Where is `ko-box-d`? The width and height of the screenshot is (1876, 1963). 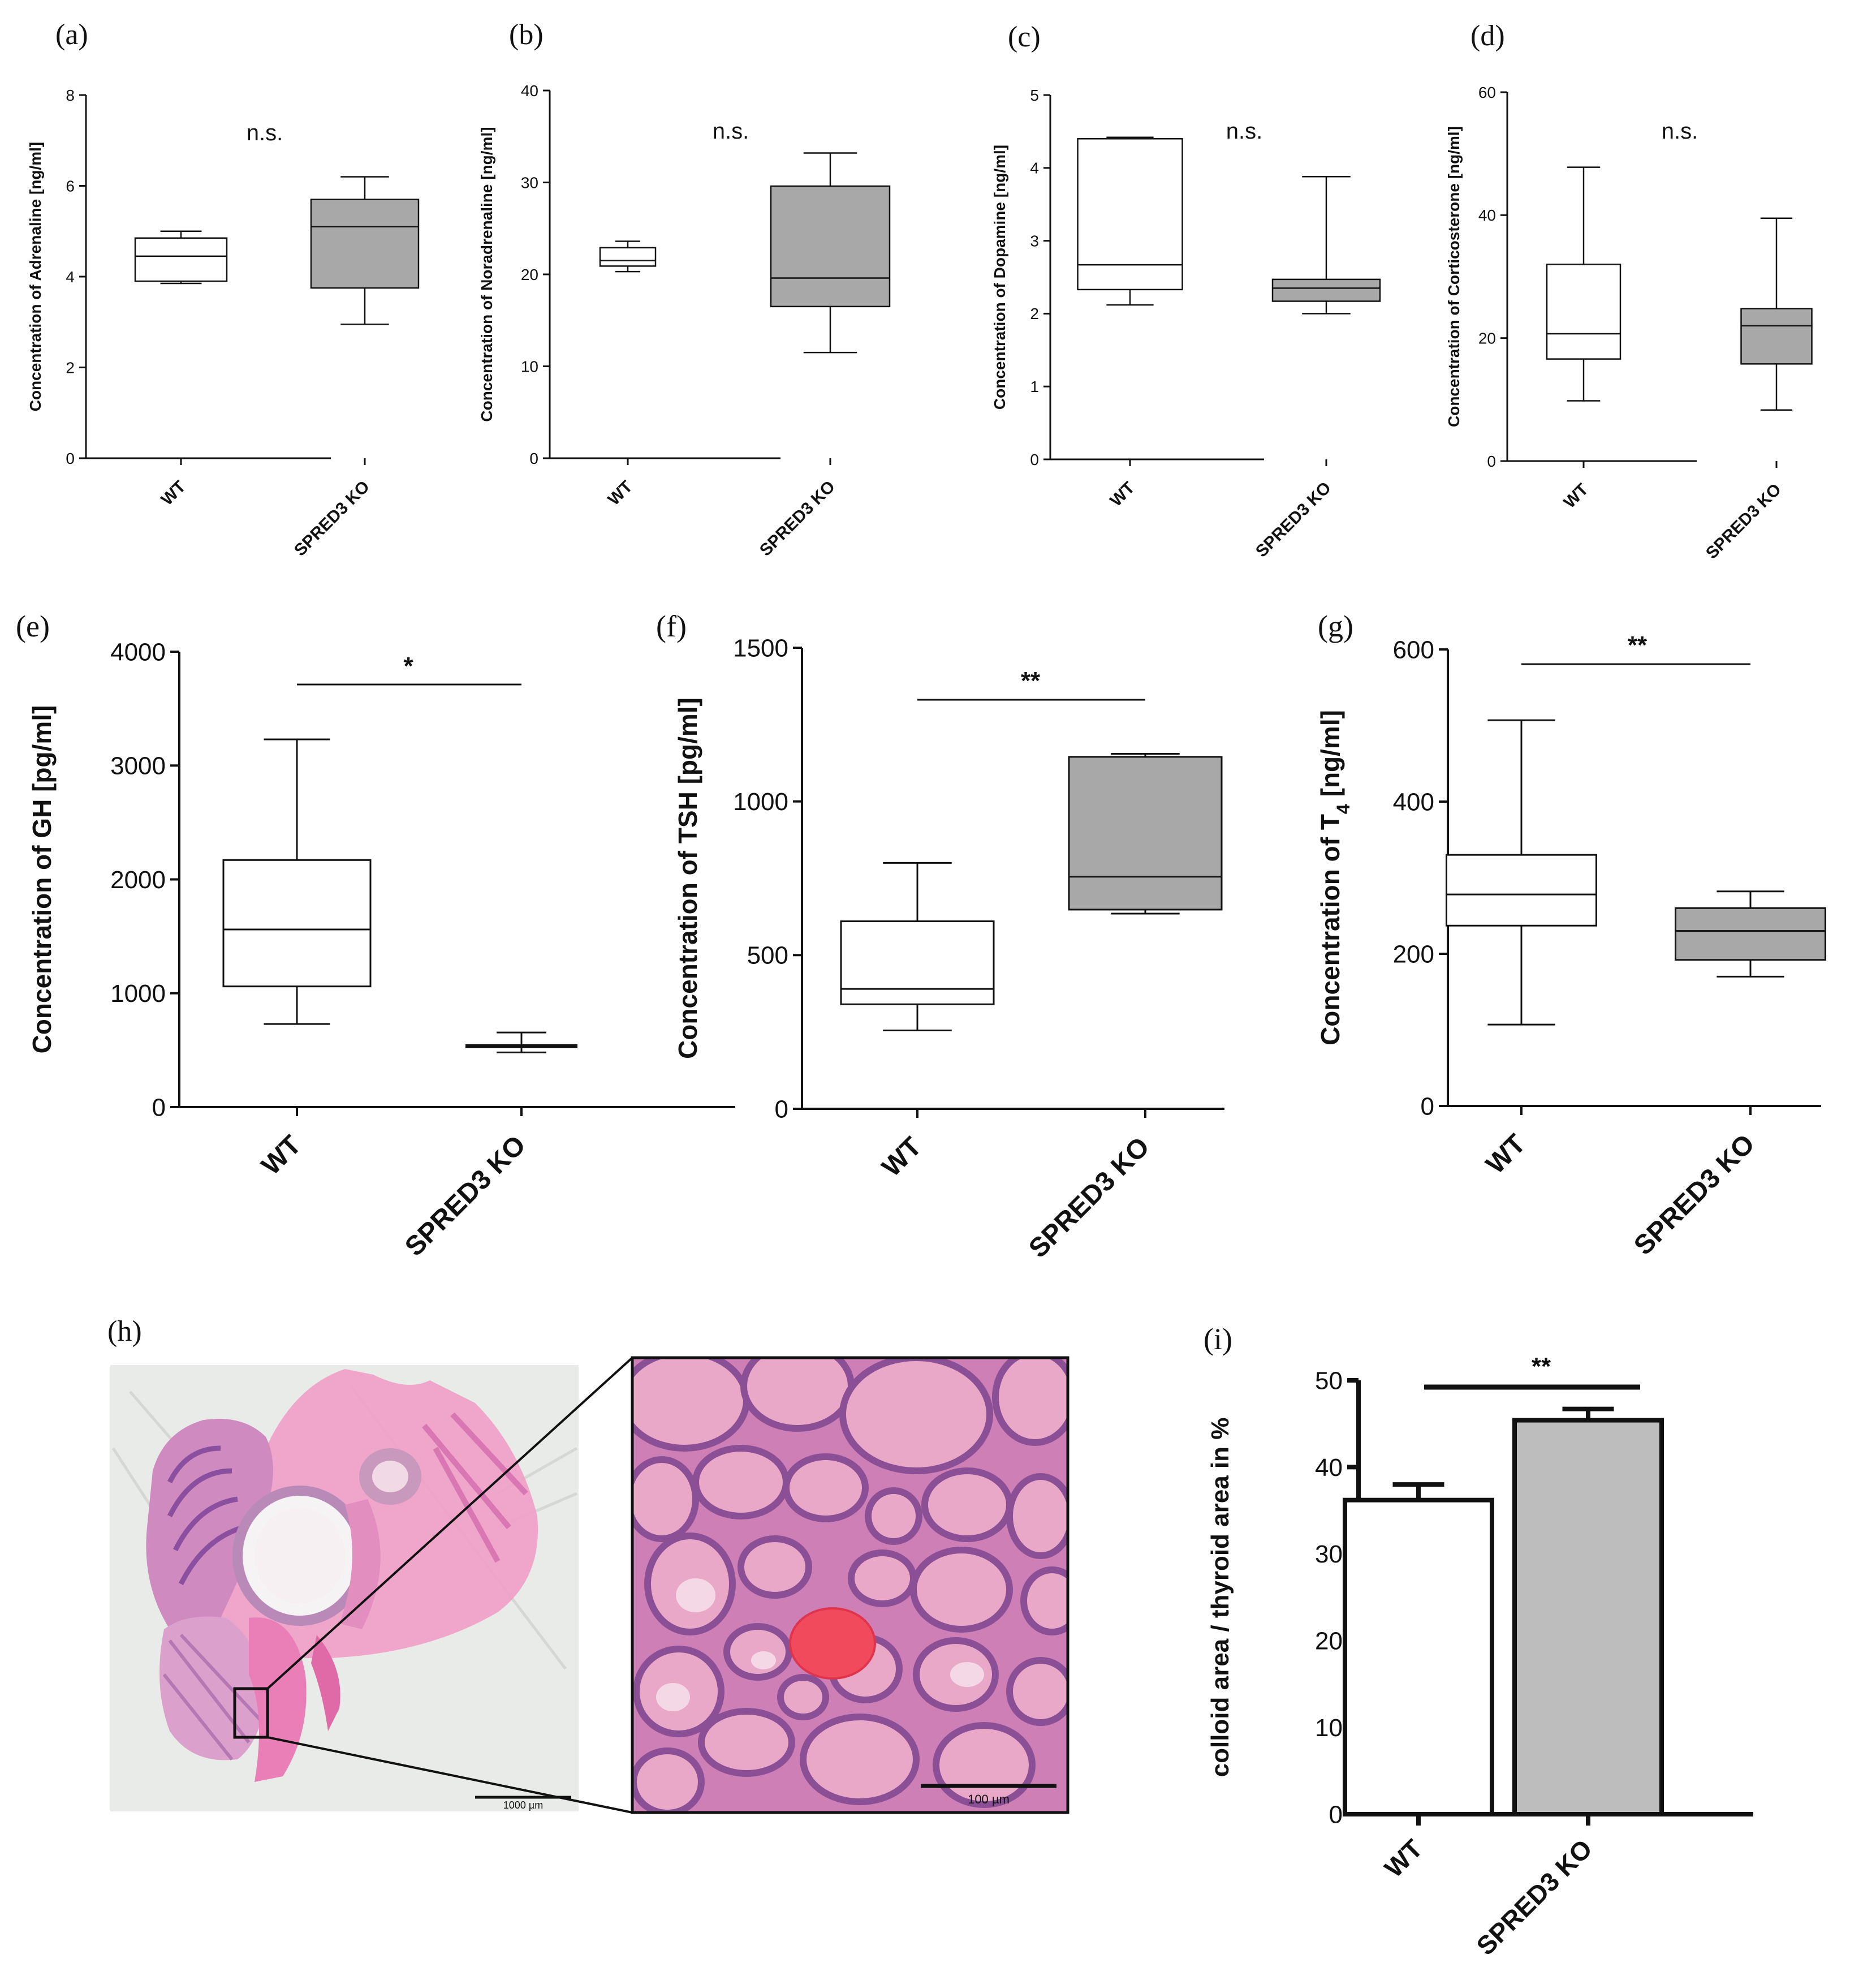
ko-box-d is located at coordinates (1776, 336).